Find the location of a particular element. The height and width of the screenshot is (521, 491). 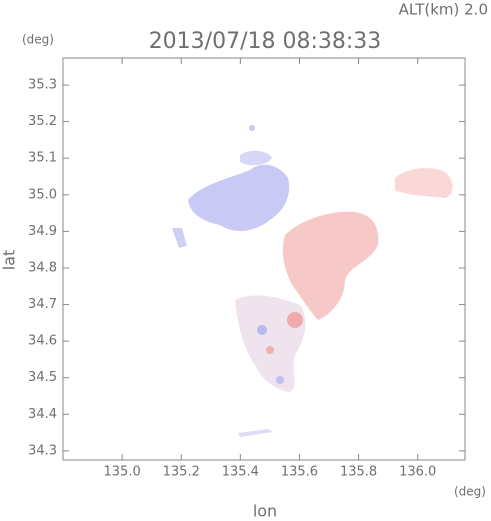

y-tick-label: 35.0 is located at coordinates (42, 194).